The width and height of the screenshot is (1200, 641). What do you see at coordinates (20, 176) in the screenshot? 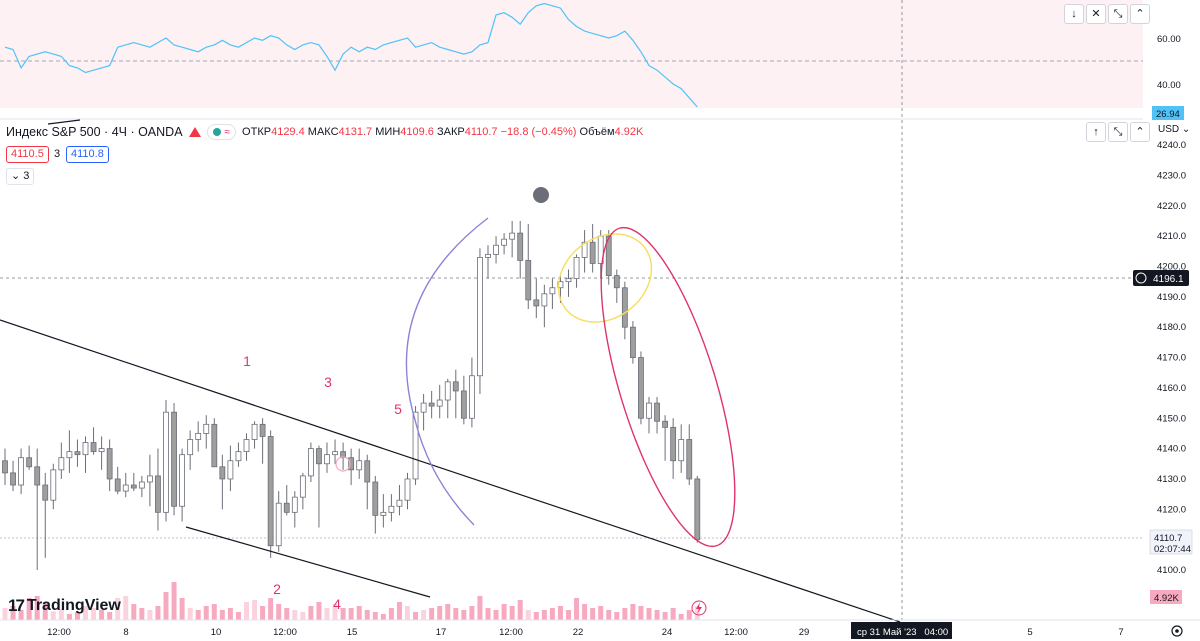
I see `indicators-toggle: ⌄ 3` at bounding box center [20, 176].